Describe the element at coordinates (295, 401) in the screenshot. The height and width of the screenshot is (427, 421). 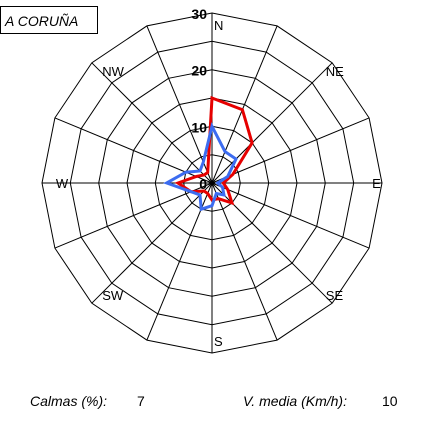
I see `mean-speed-label: V. media (Km/h):` at that location.